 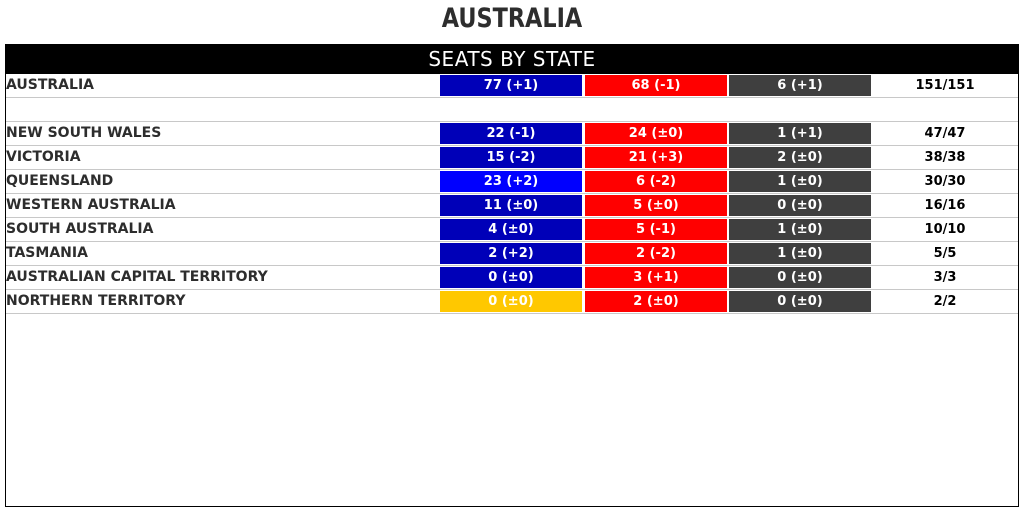 I want to click on labor-seats-cell: 2 (-2), so click(x=656, y=253).